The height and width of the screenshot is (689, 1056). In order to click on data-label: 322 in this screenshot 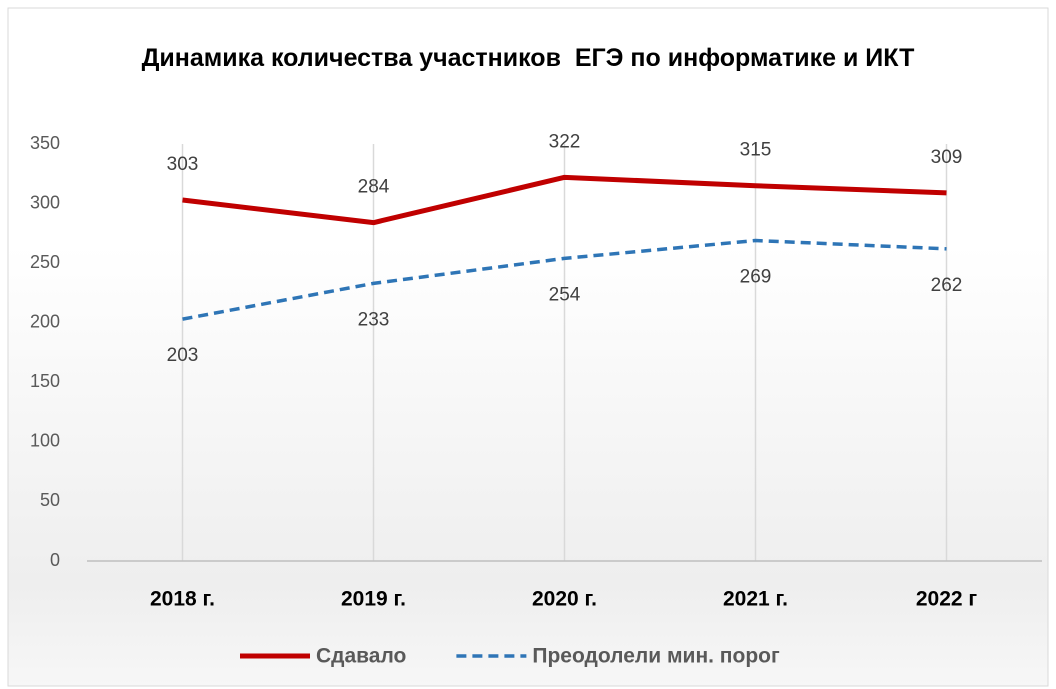, I will do `click(565, 141)`.